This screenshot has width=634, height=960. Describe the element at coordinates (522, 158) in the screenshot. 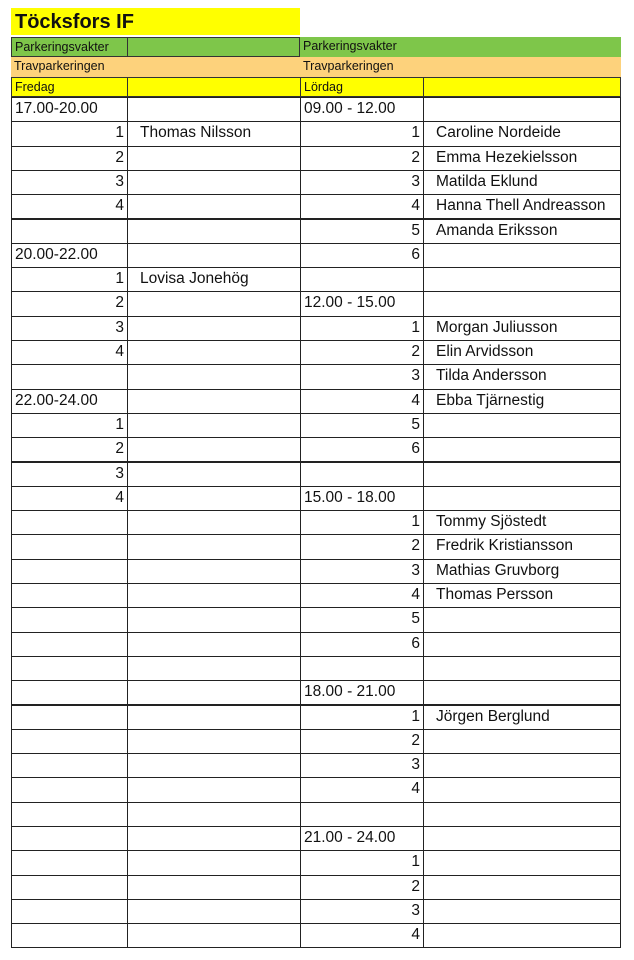

I see `right-volunteer-name: Emma Hezekielsson` at that location.